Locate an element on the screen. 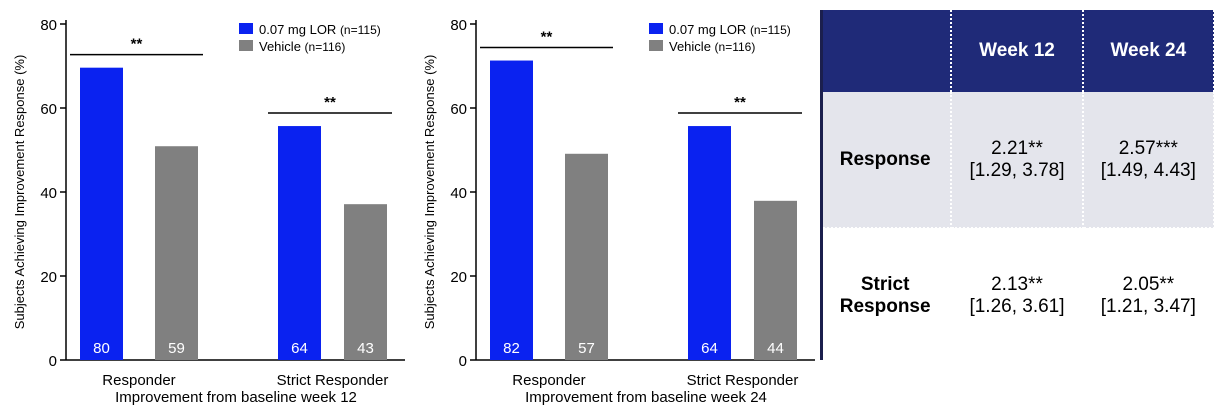 This screenshot has height=411, width=1215. cell-value: 2.13** is located at coordinates (1017, 284).